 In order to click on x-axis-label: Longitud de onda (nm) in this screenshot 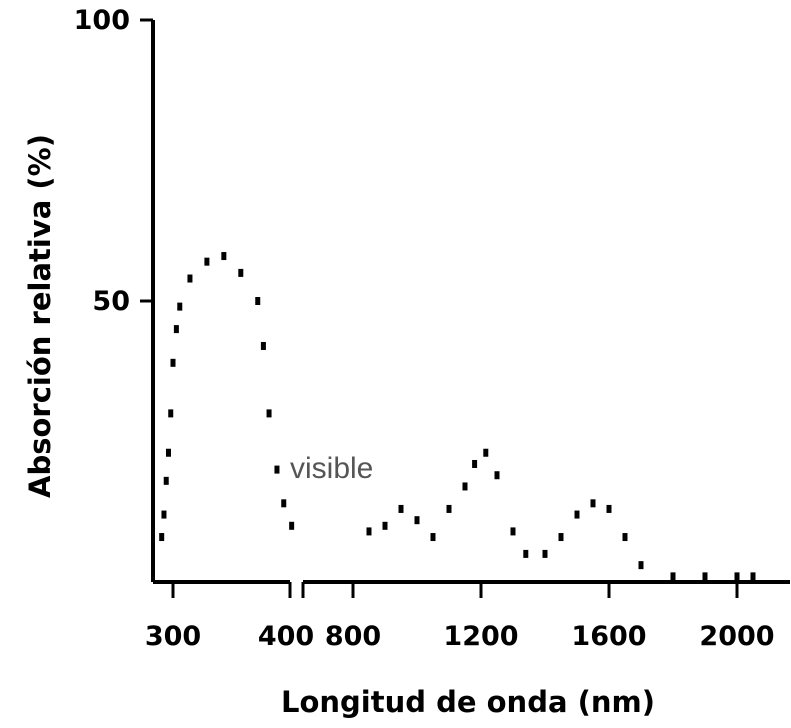, I will do `click(468, 702)`.